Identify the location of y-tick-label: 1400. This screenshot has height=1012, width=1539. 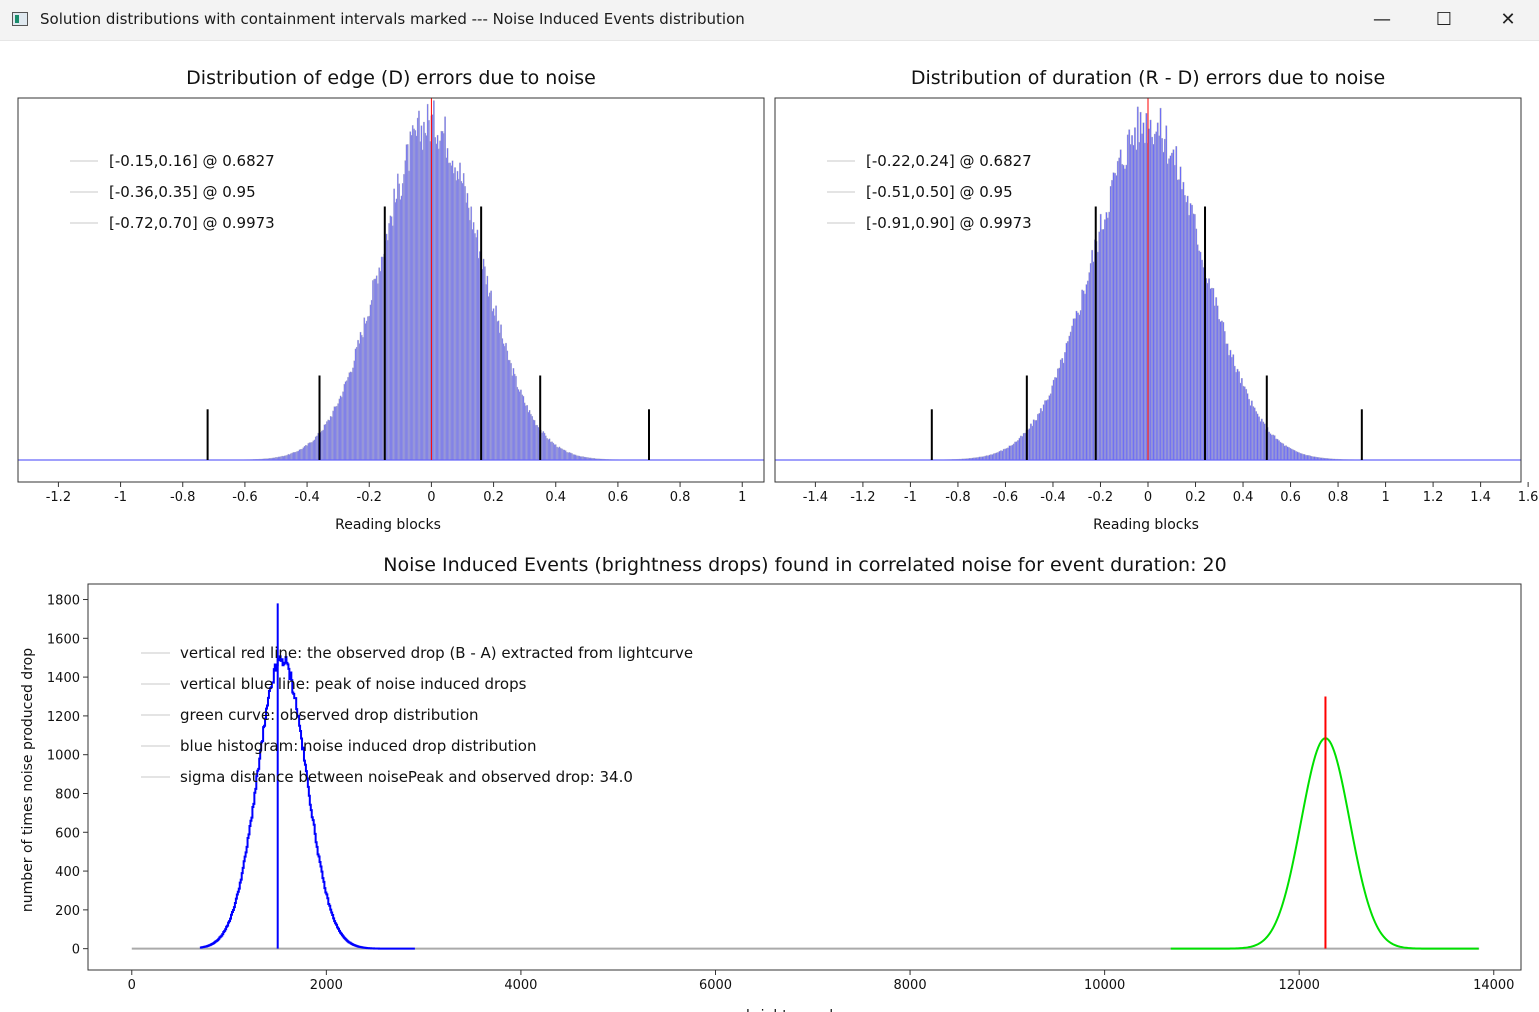
(63, 678).